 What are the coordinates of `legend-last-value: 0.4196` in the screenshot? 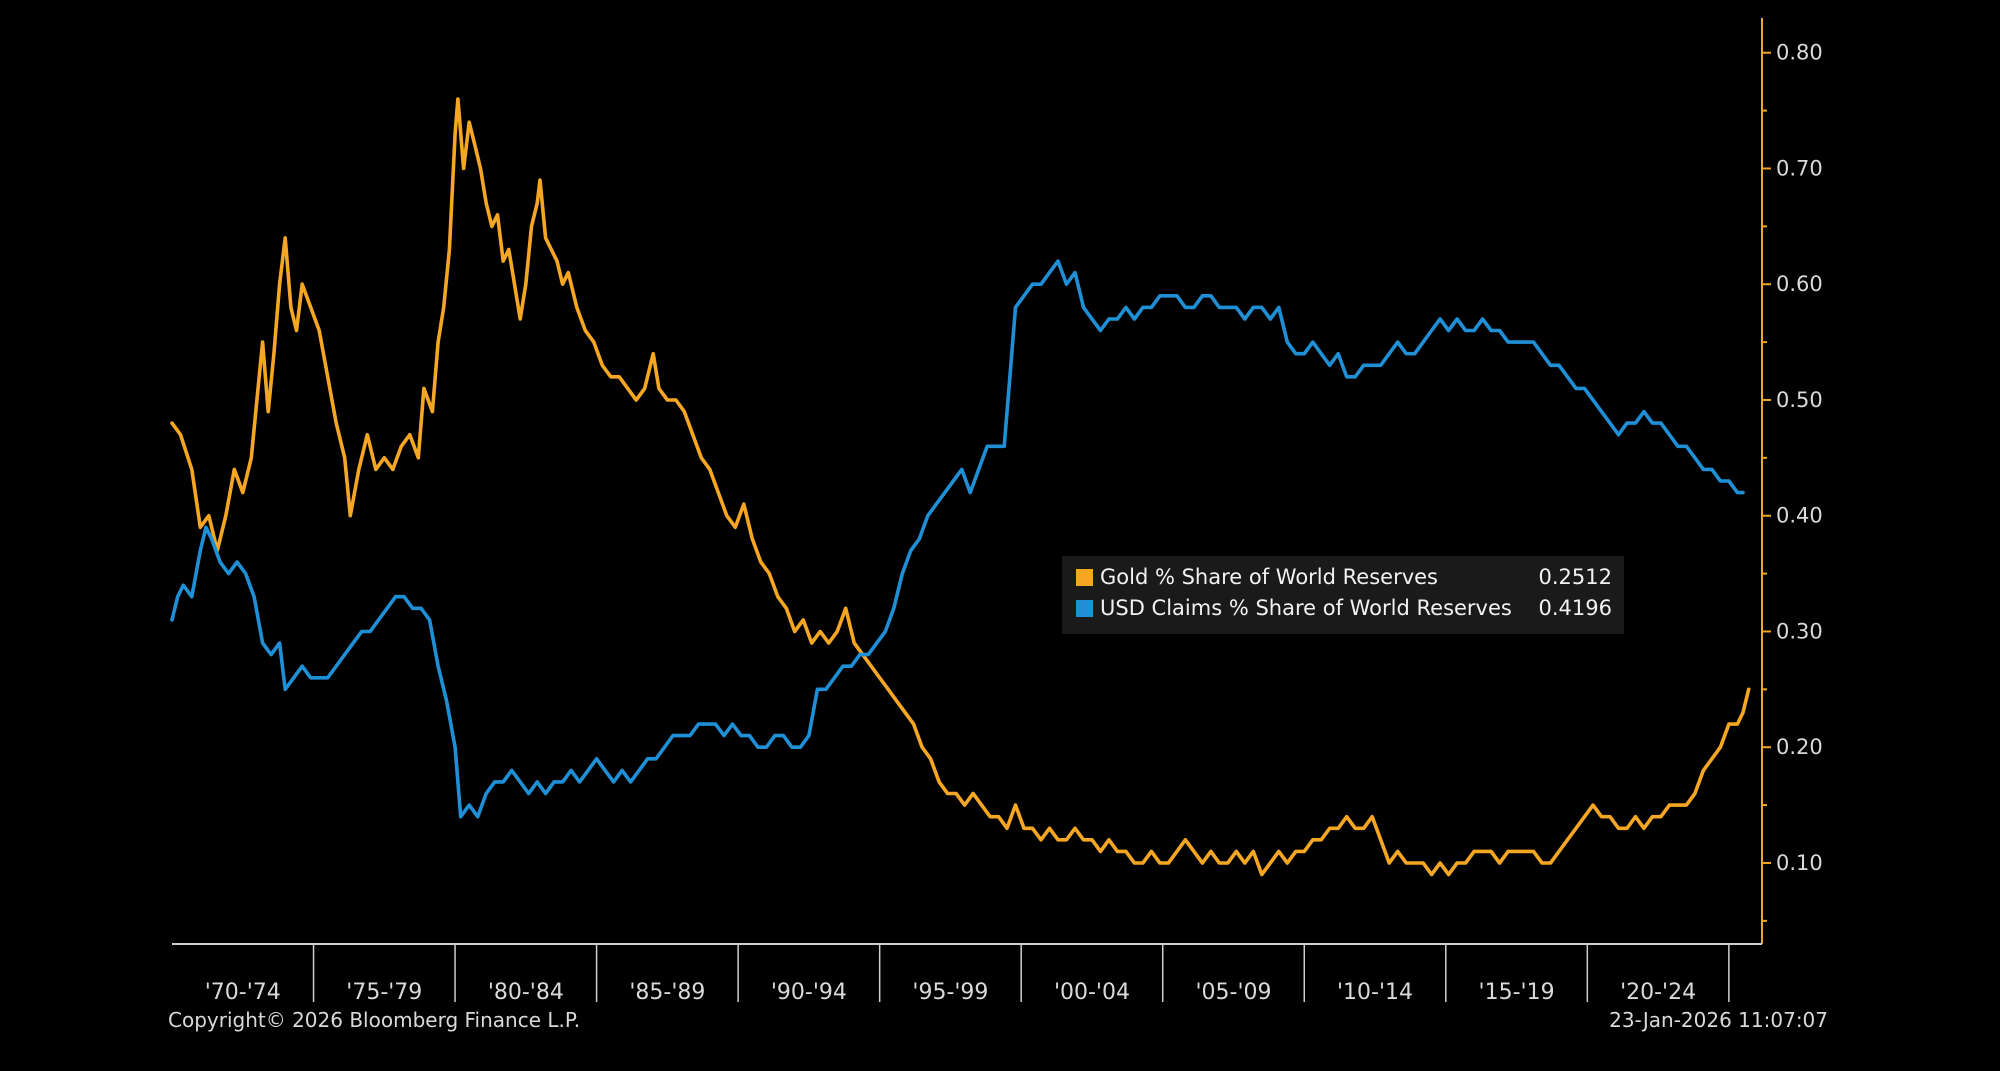 It's located at (1575, 608).